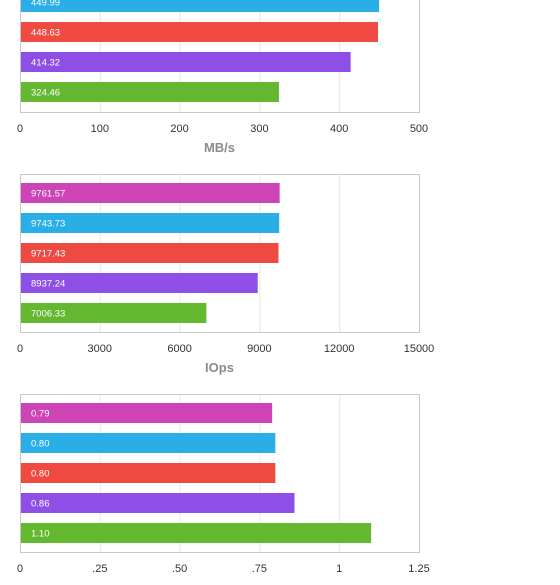 This screenshot has height=585, width=560. Describe the element at coordinates (219, 367) in the screenshot. I see `x-axis-label: IOps` at that location.